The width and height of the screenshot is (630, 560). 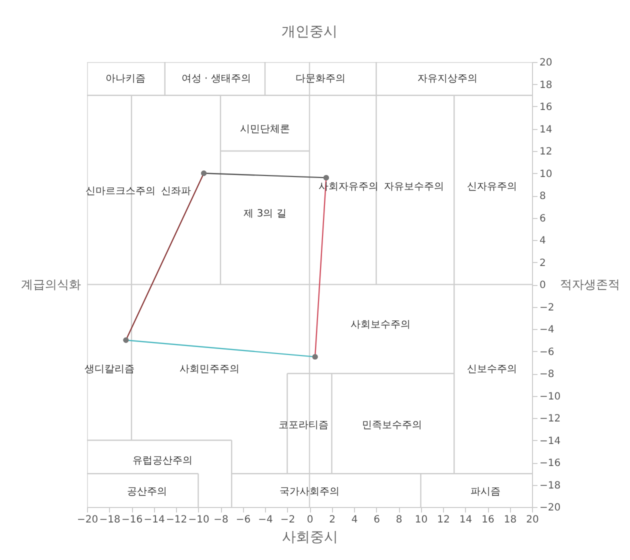 I want to click on annotation: 자유보수주의, so click(x=414, y=187).